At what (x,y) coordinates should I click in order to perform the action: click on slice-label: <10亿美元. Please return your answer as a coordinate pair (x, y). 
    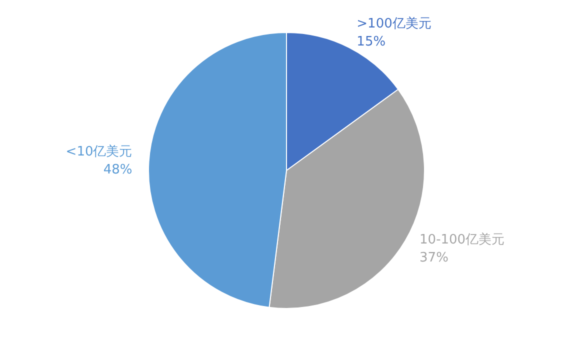
    Looking at the image, I should click on (99, 151).